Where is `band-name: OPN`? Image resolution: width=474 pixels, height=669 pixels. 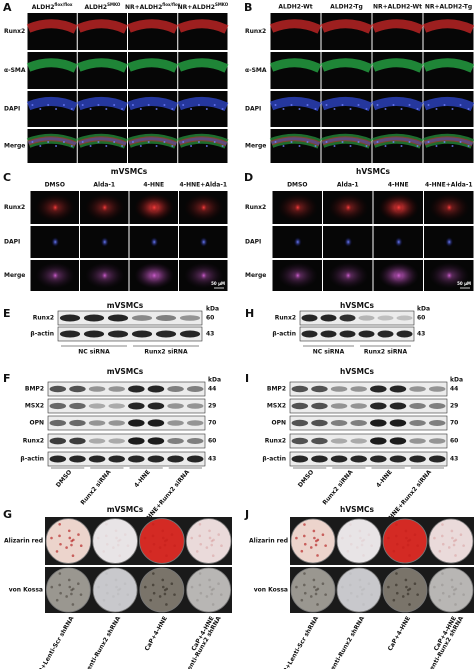 band-name: OPN is located at coordinates (278, 423).